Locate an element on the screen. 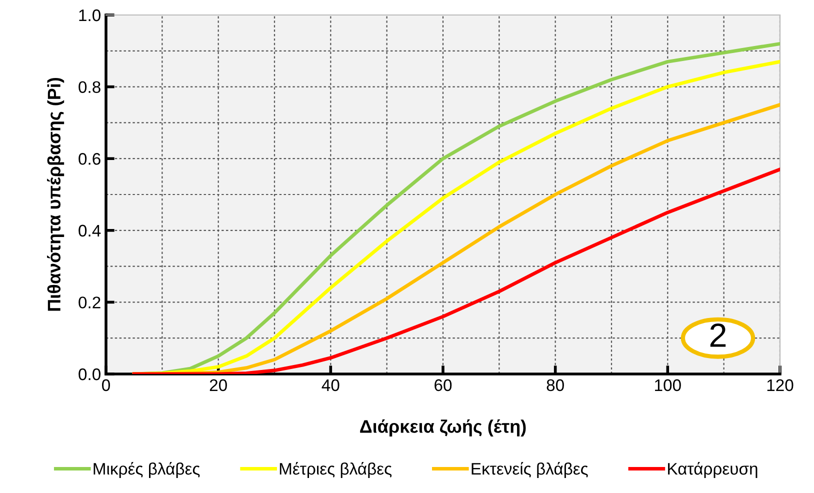 The image size is (814, 493). x-tick-label: 60 is located at coordinates (443, 385).